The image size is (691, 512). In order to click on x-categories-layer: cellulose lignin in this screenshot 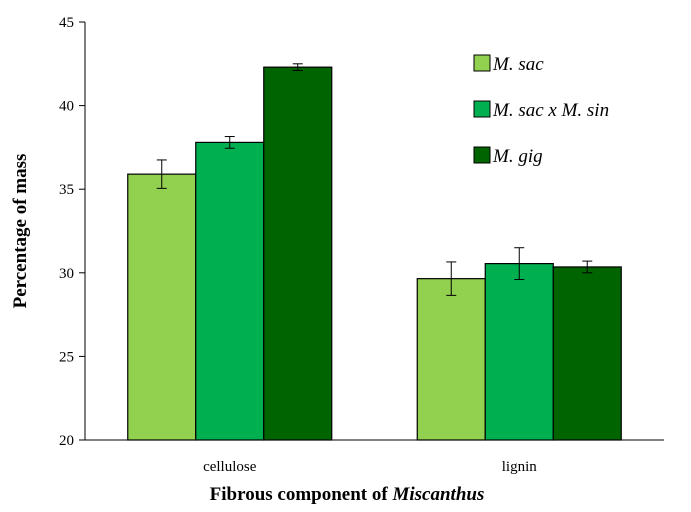, I will do `click(370, 467)`.